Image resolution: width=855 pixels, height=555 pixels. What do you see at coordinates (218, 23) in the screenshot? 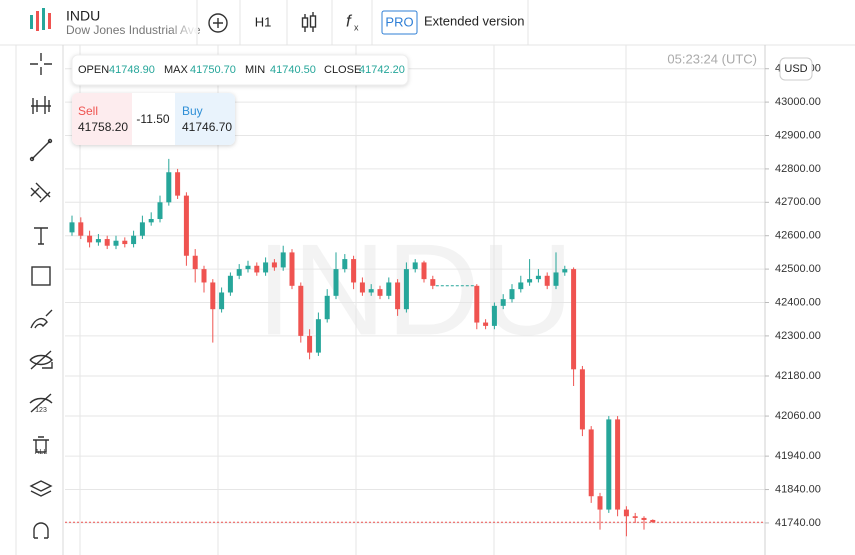
I see `add-button` at bounding box center [218, 23].